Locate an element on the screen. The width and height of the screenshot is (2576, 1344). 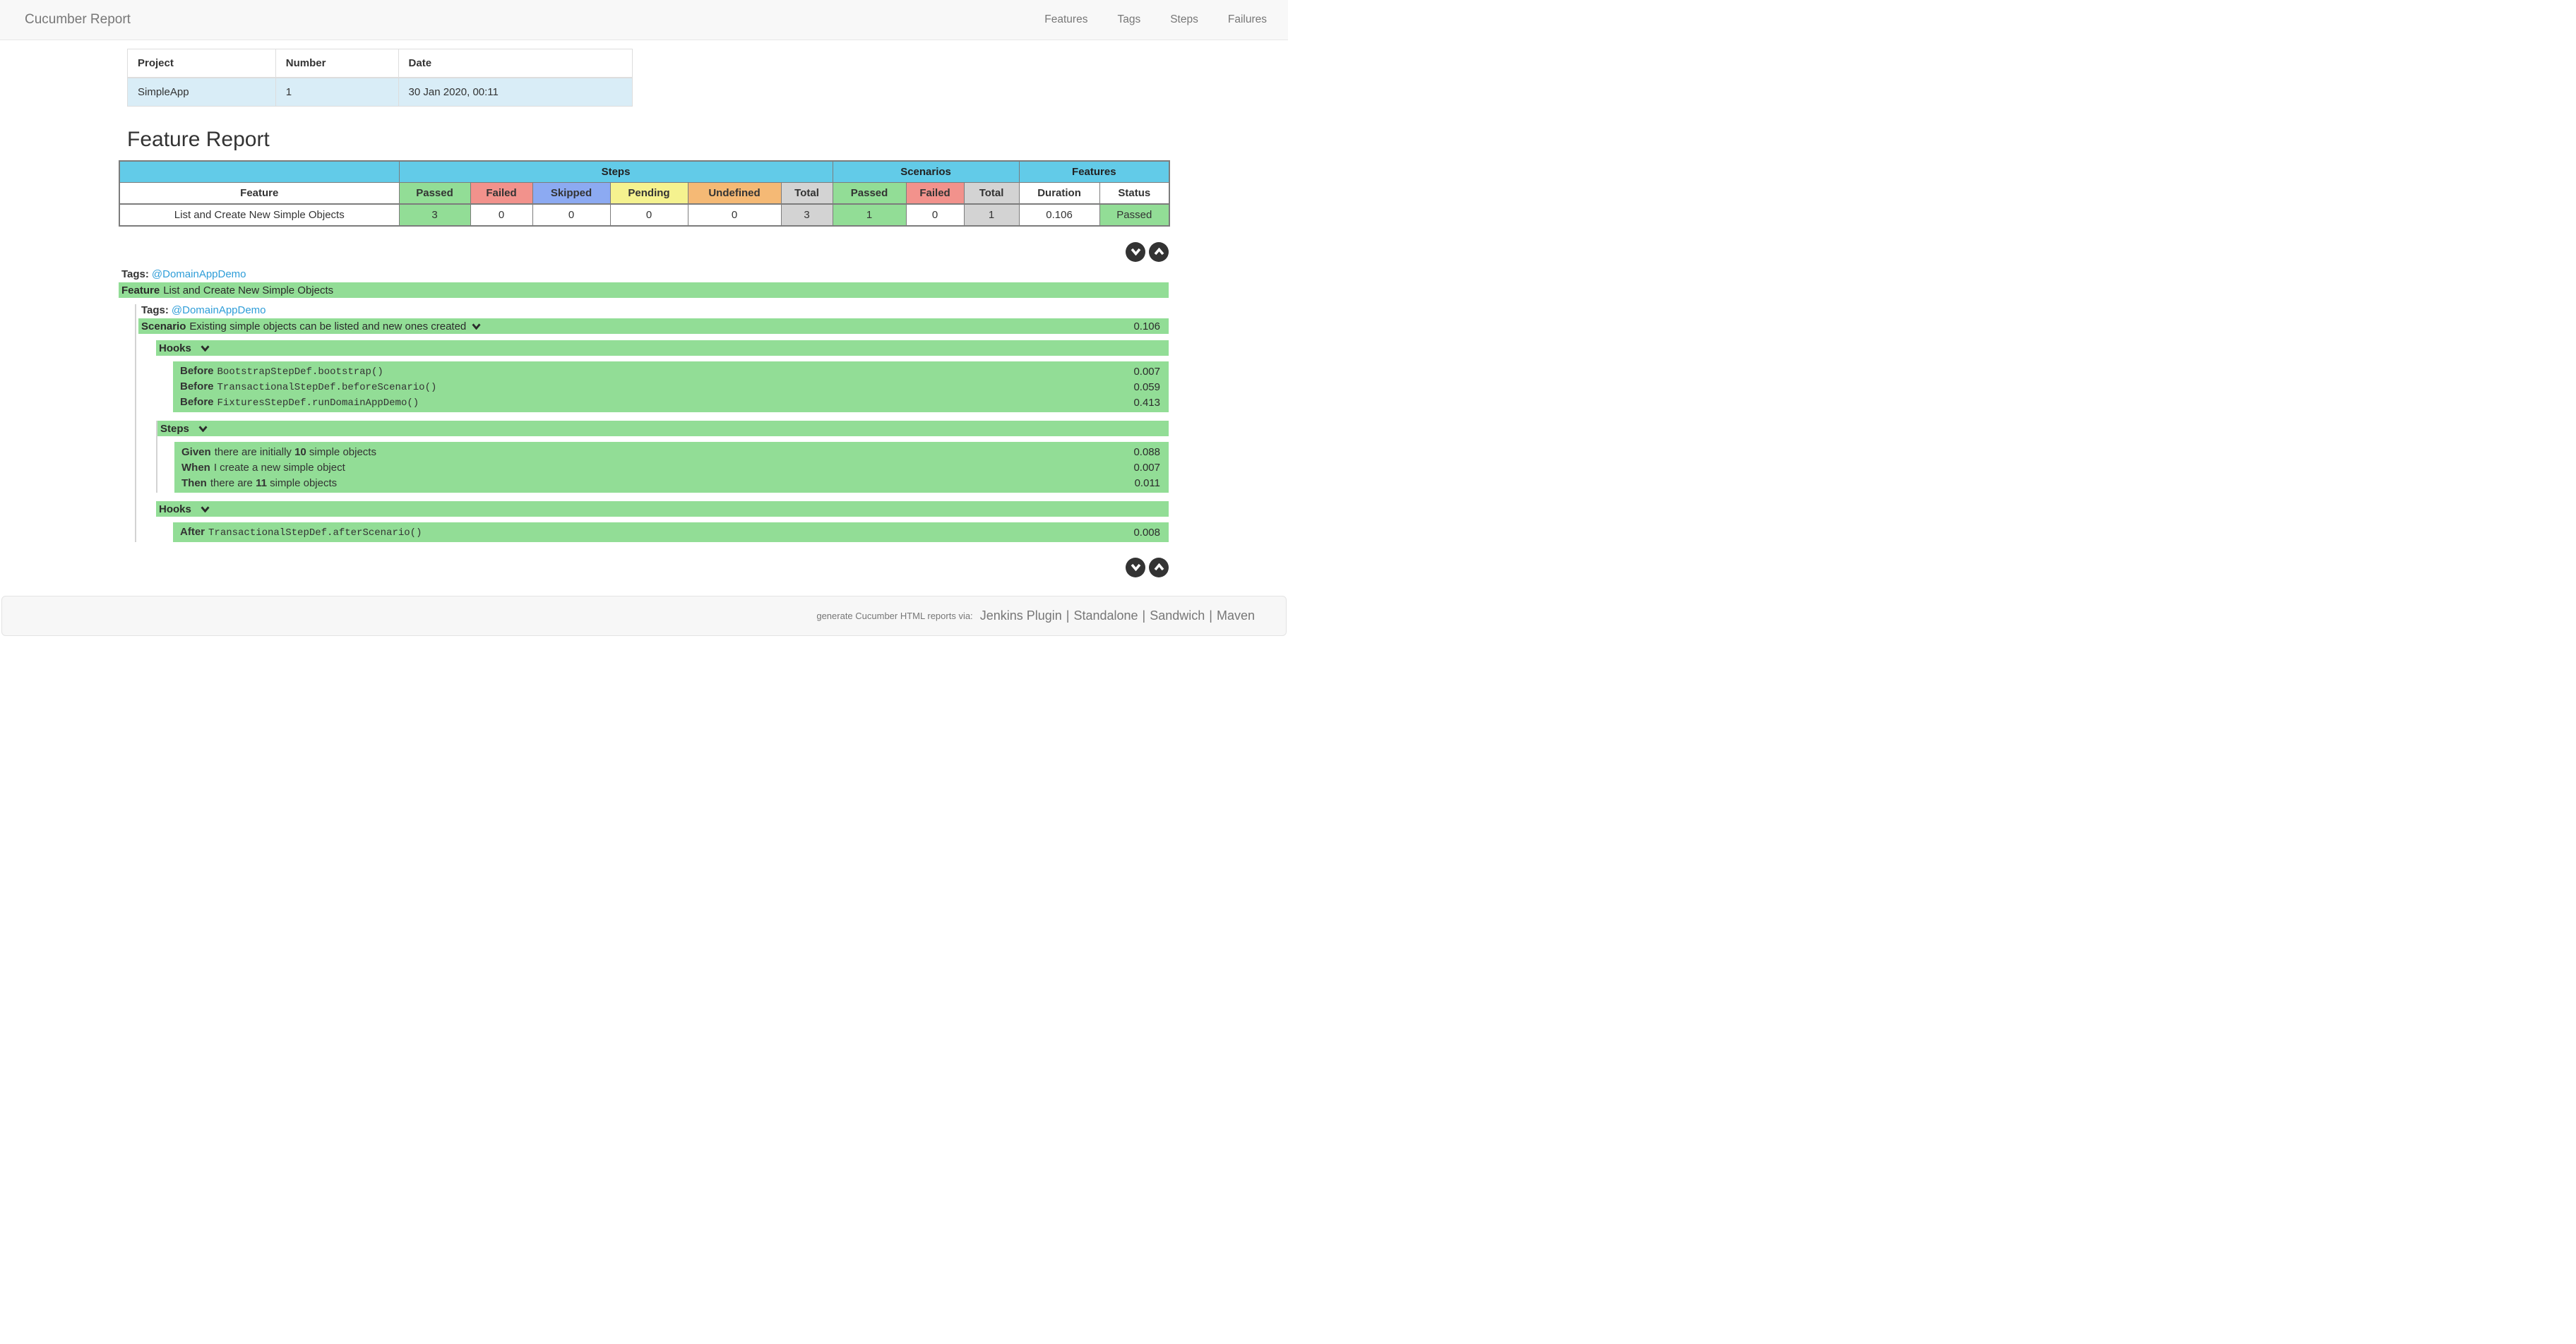
cell-status: Passed is located at coordinates (1134, 215).